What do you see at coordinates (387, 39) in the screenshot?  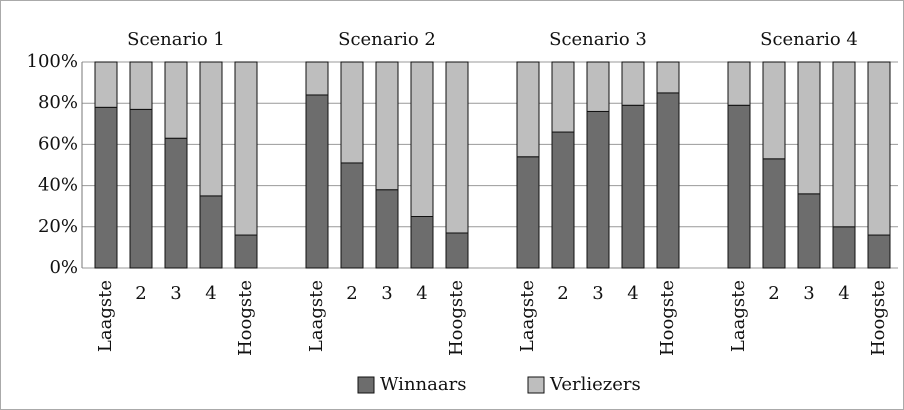 I see `panel-title: Scenario 2` at bounding box center [387, 39].